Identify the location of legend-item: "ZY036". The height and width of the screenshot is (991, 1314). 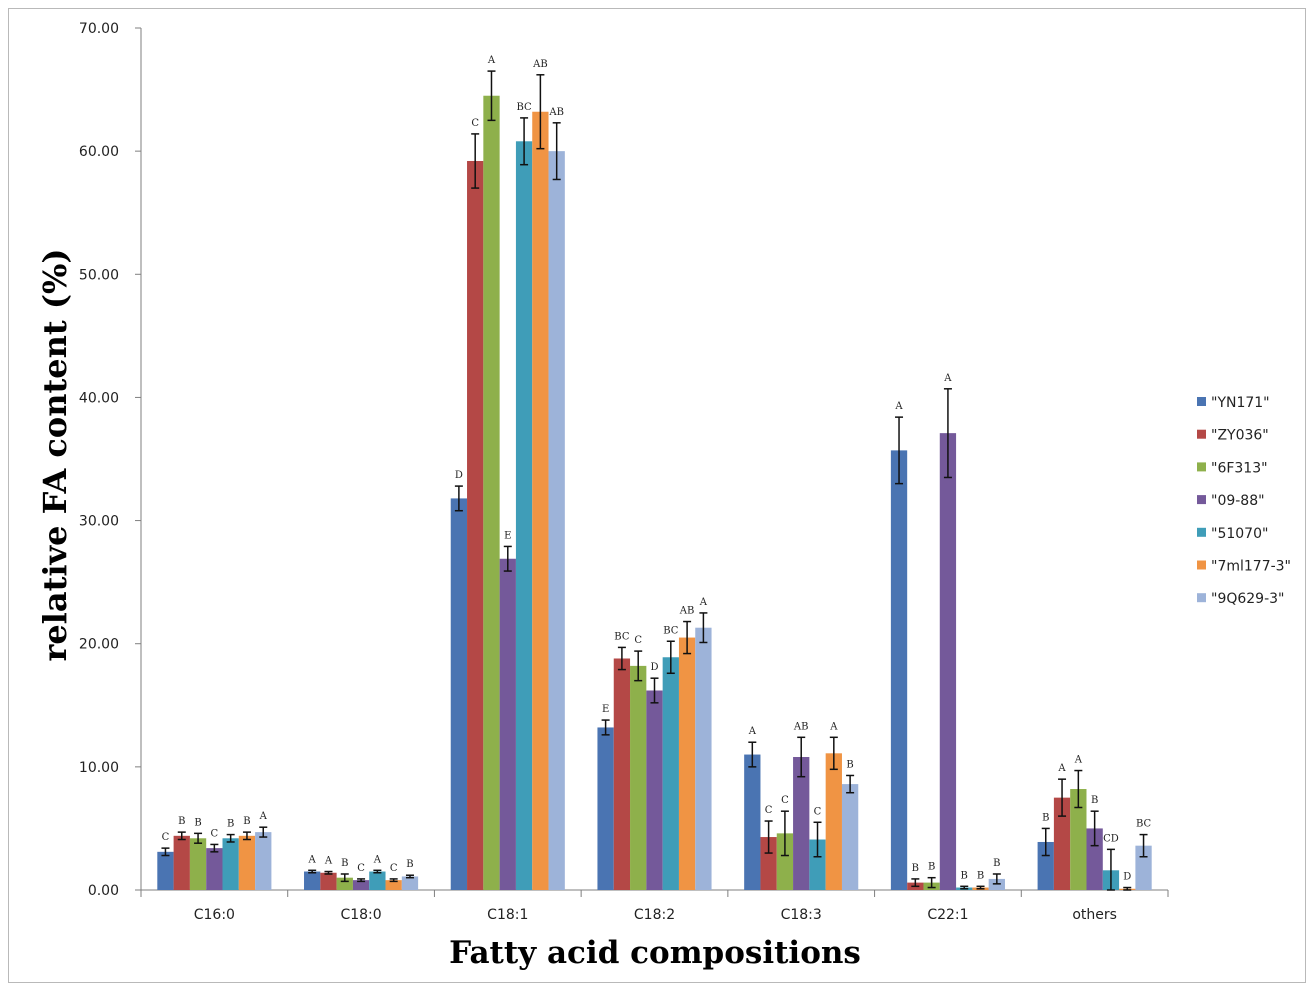
(1233, 436).